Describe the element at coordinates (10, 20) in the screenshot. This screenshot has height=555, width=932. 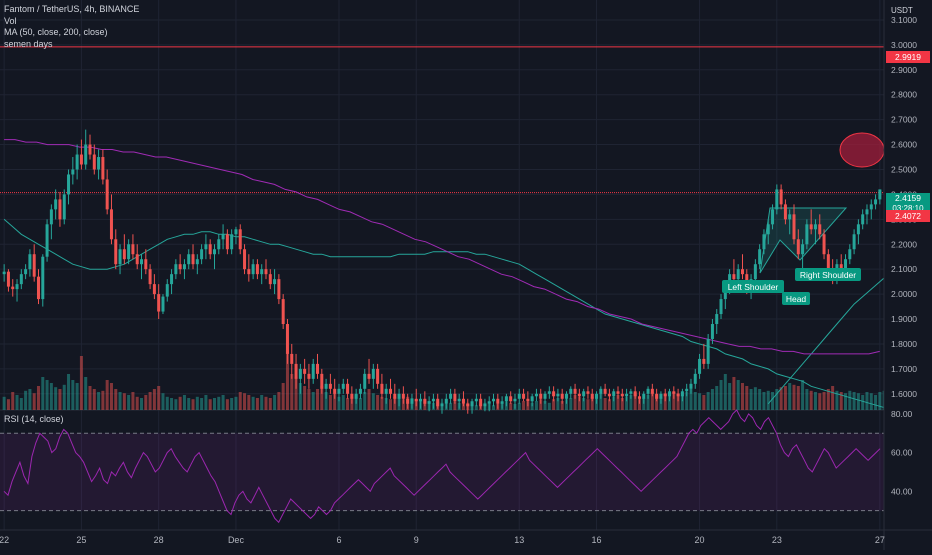
I see `volume-indicator-label: Vol` at that location.